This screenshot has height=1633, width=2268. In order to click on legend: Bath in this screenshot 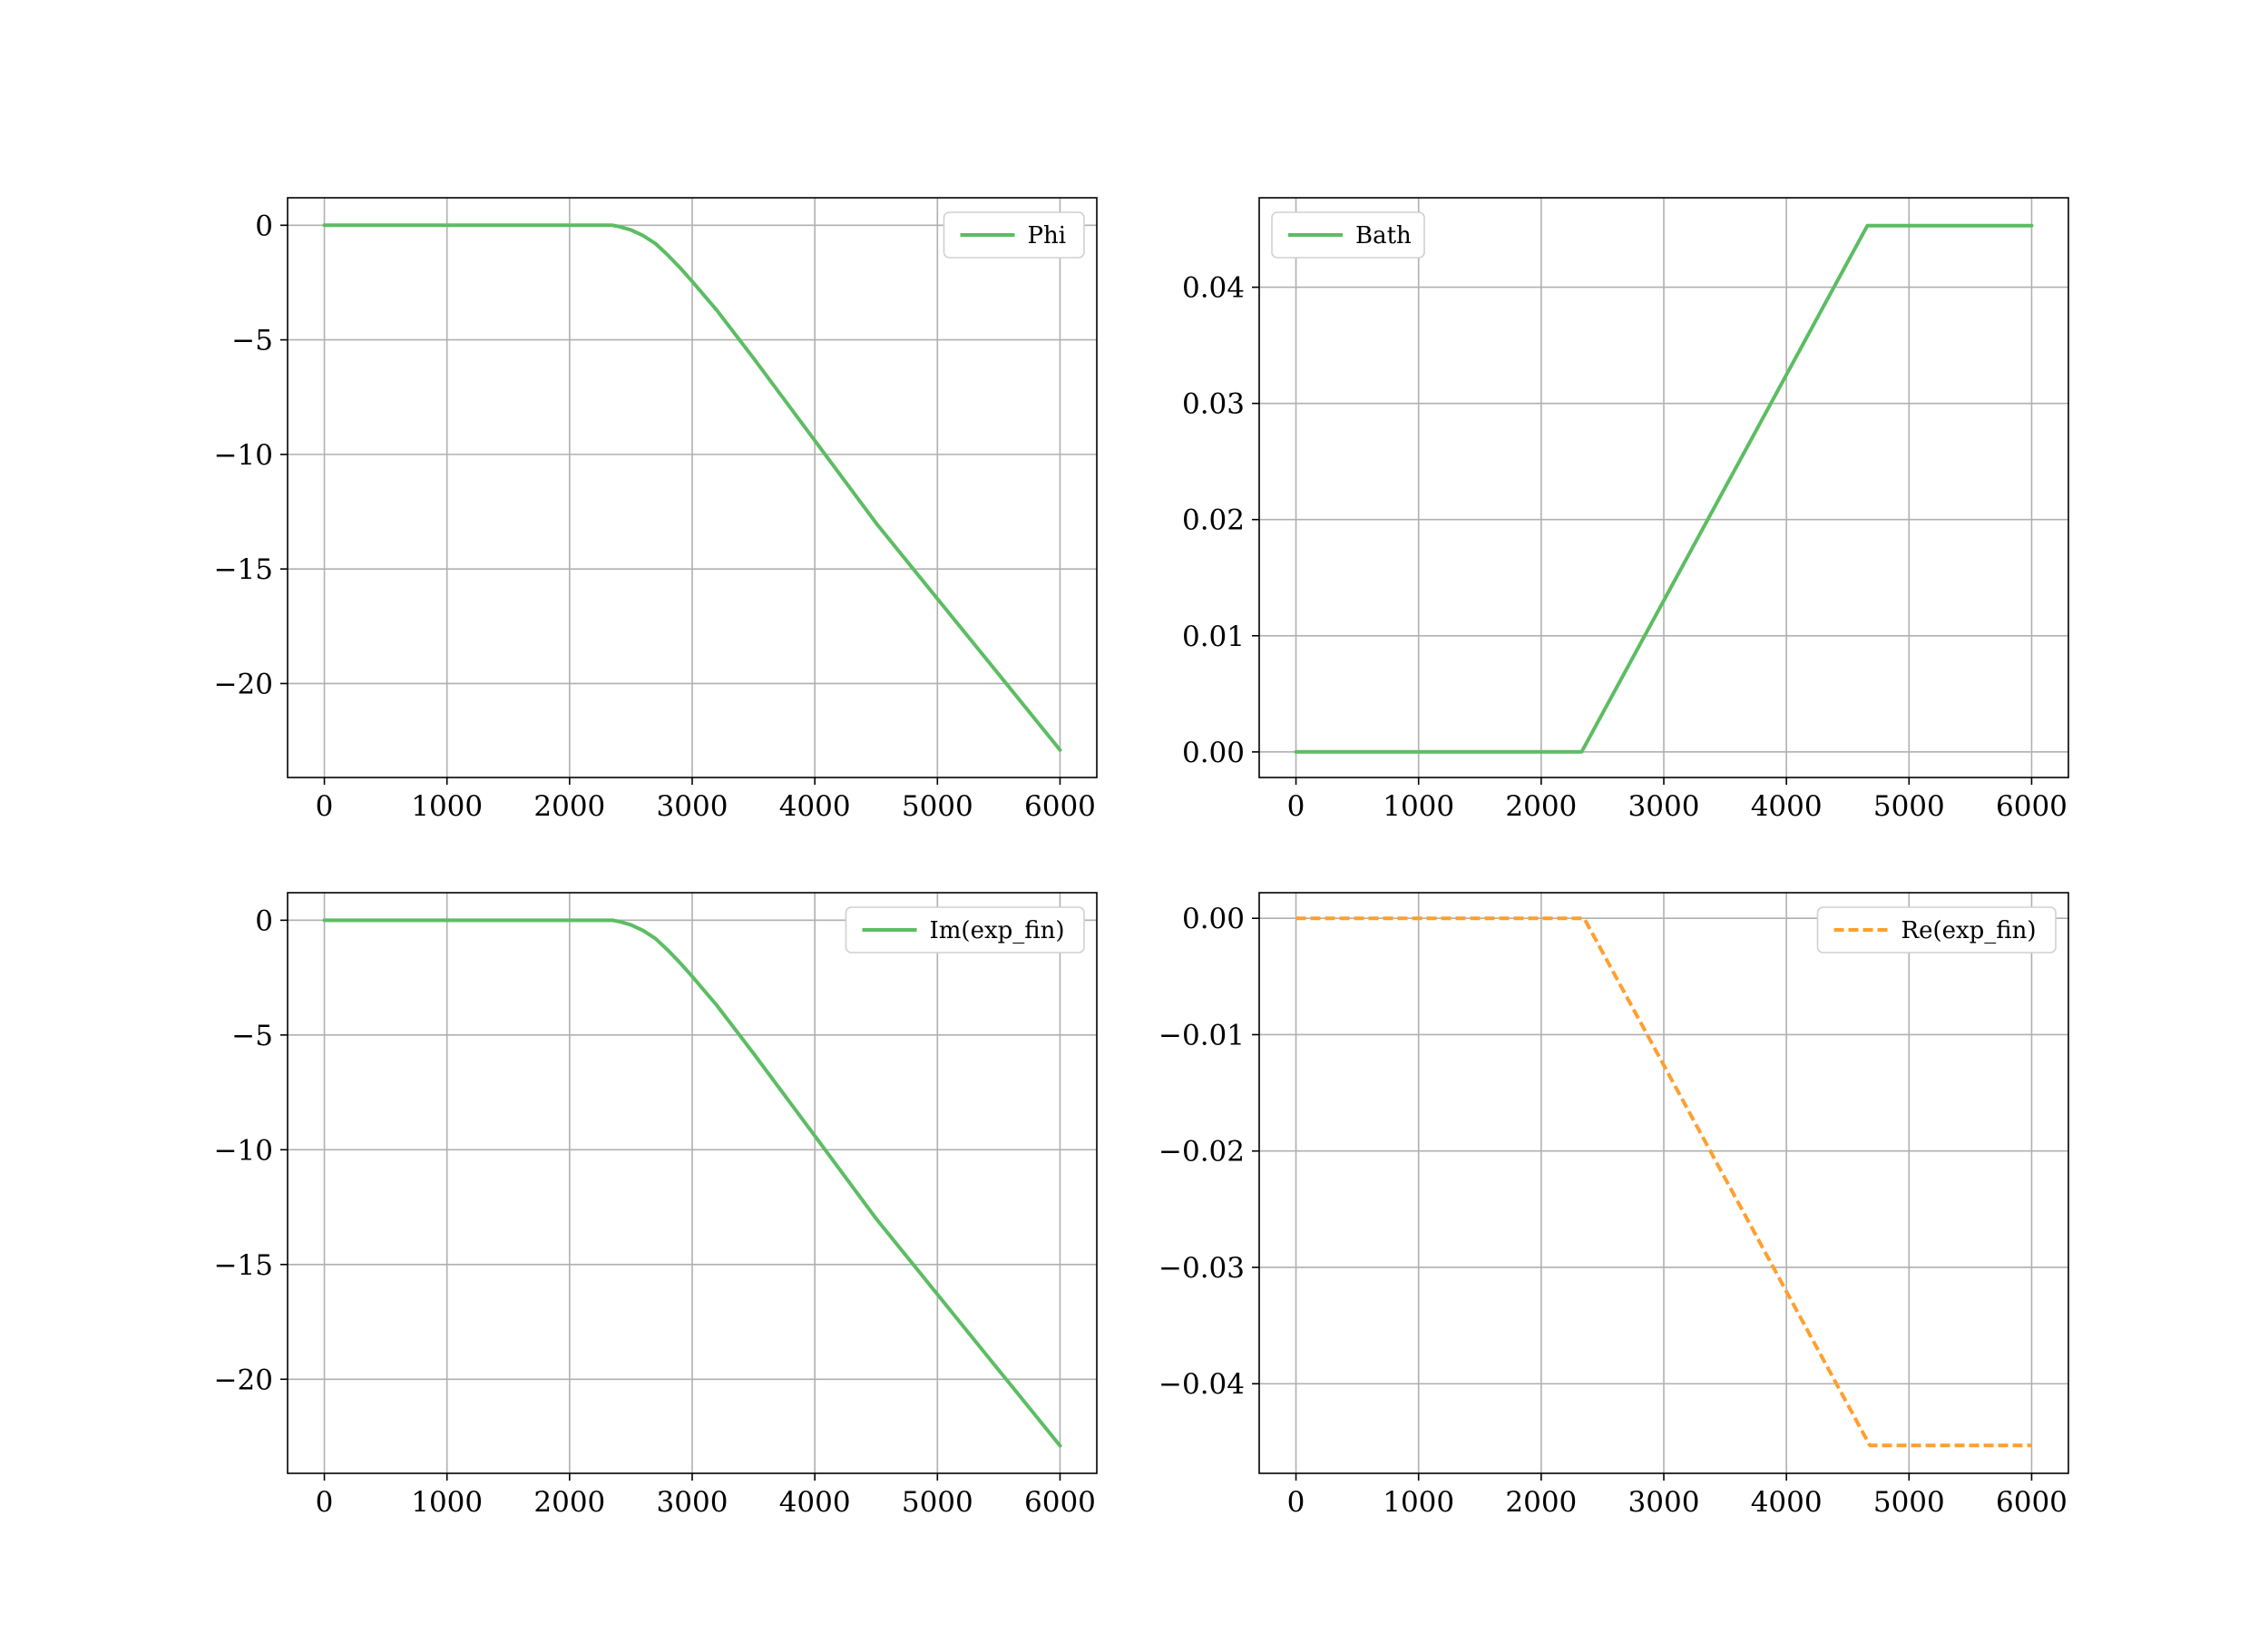, I will do `click(1348, 235)`.